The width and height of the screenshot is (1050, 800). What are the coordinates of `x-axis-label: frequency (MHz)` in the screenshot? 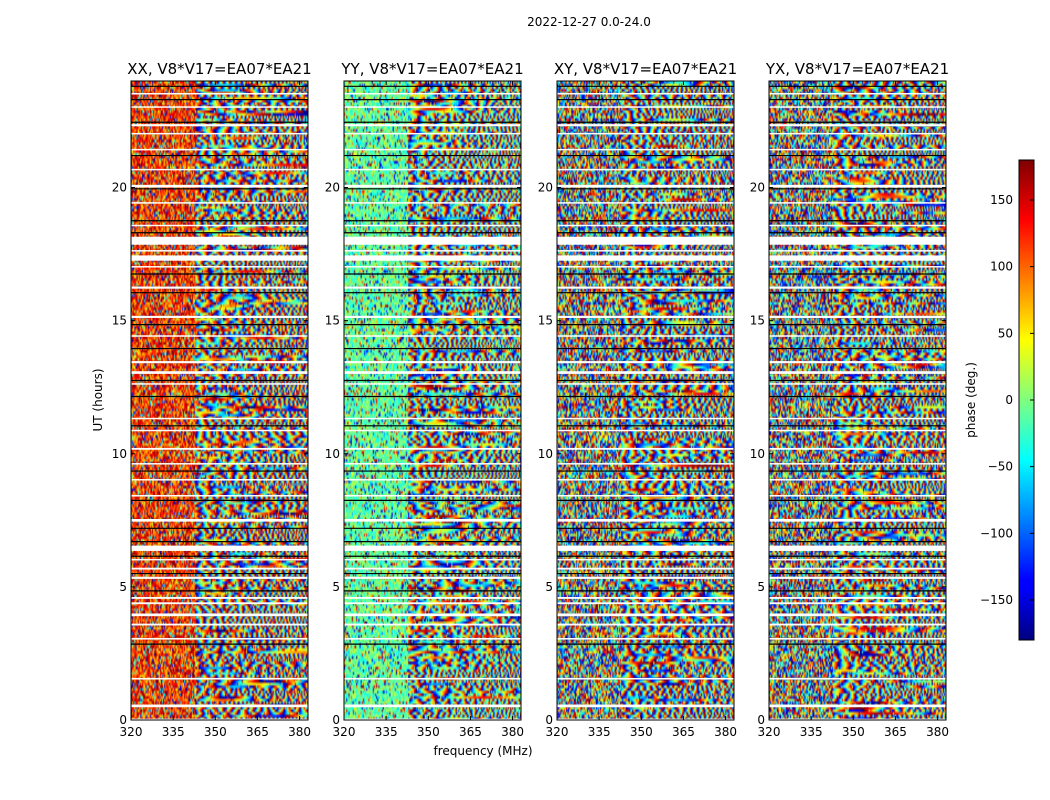 It's located at (482, 751).